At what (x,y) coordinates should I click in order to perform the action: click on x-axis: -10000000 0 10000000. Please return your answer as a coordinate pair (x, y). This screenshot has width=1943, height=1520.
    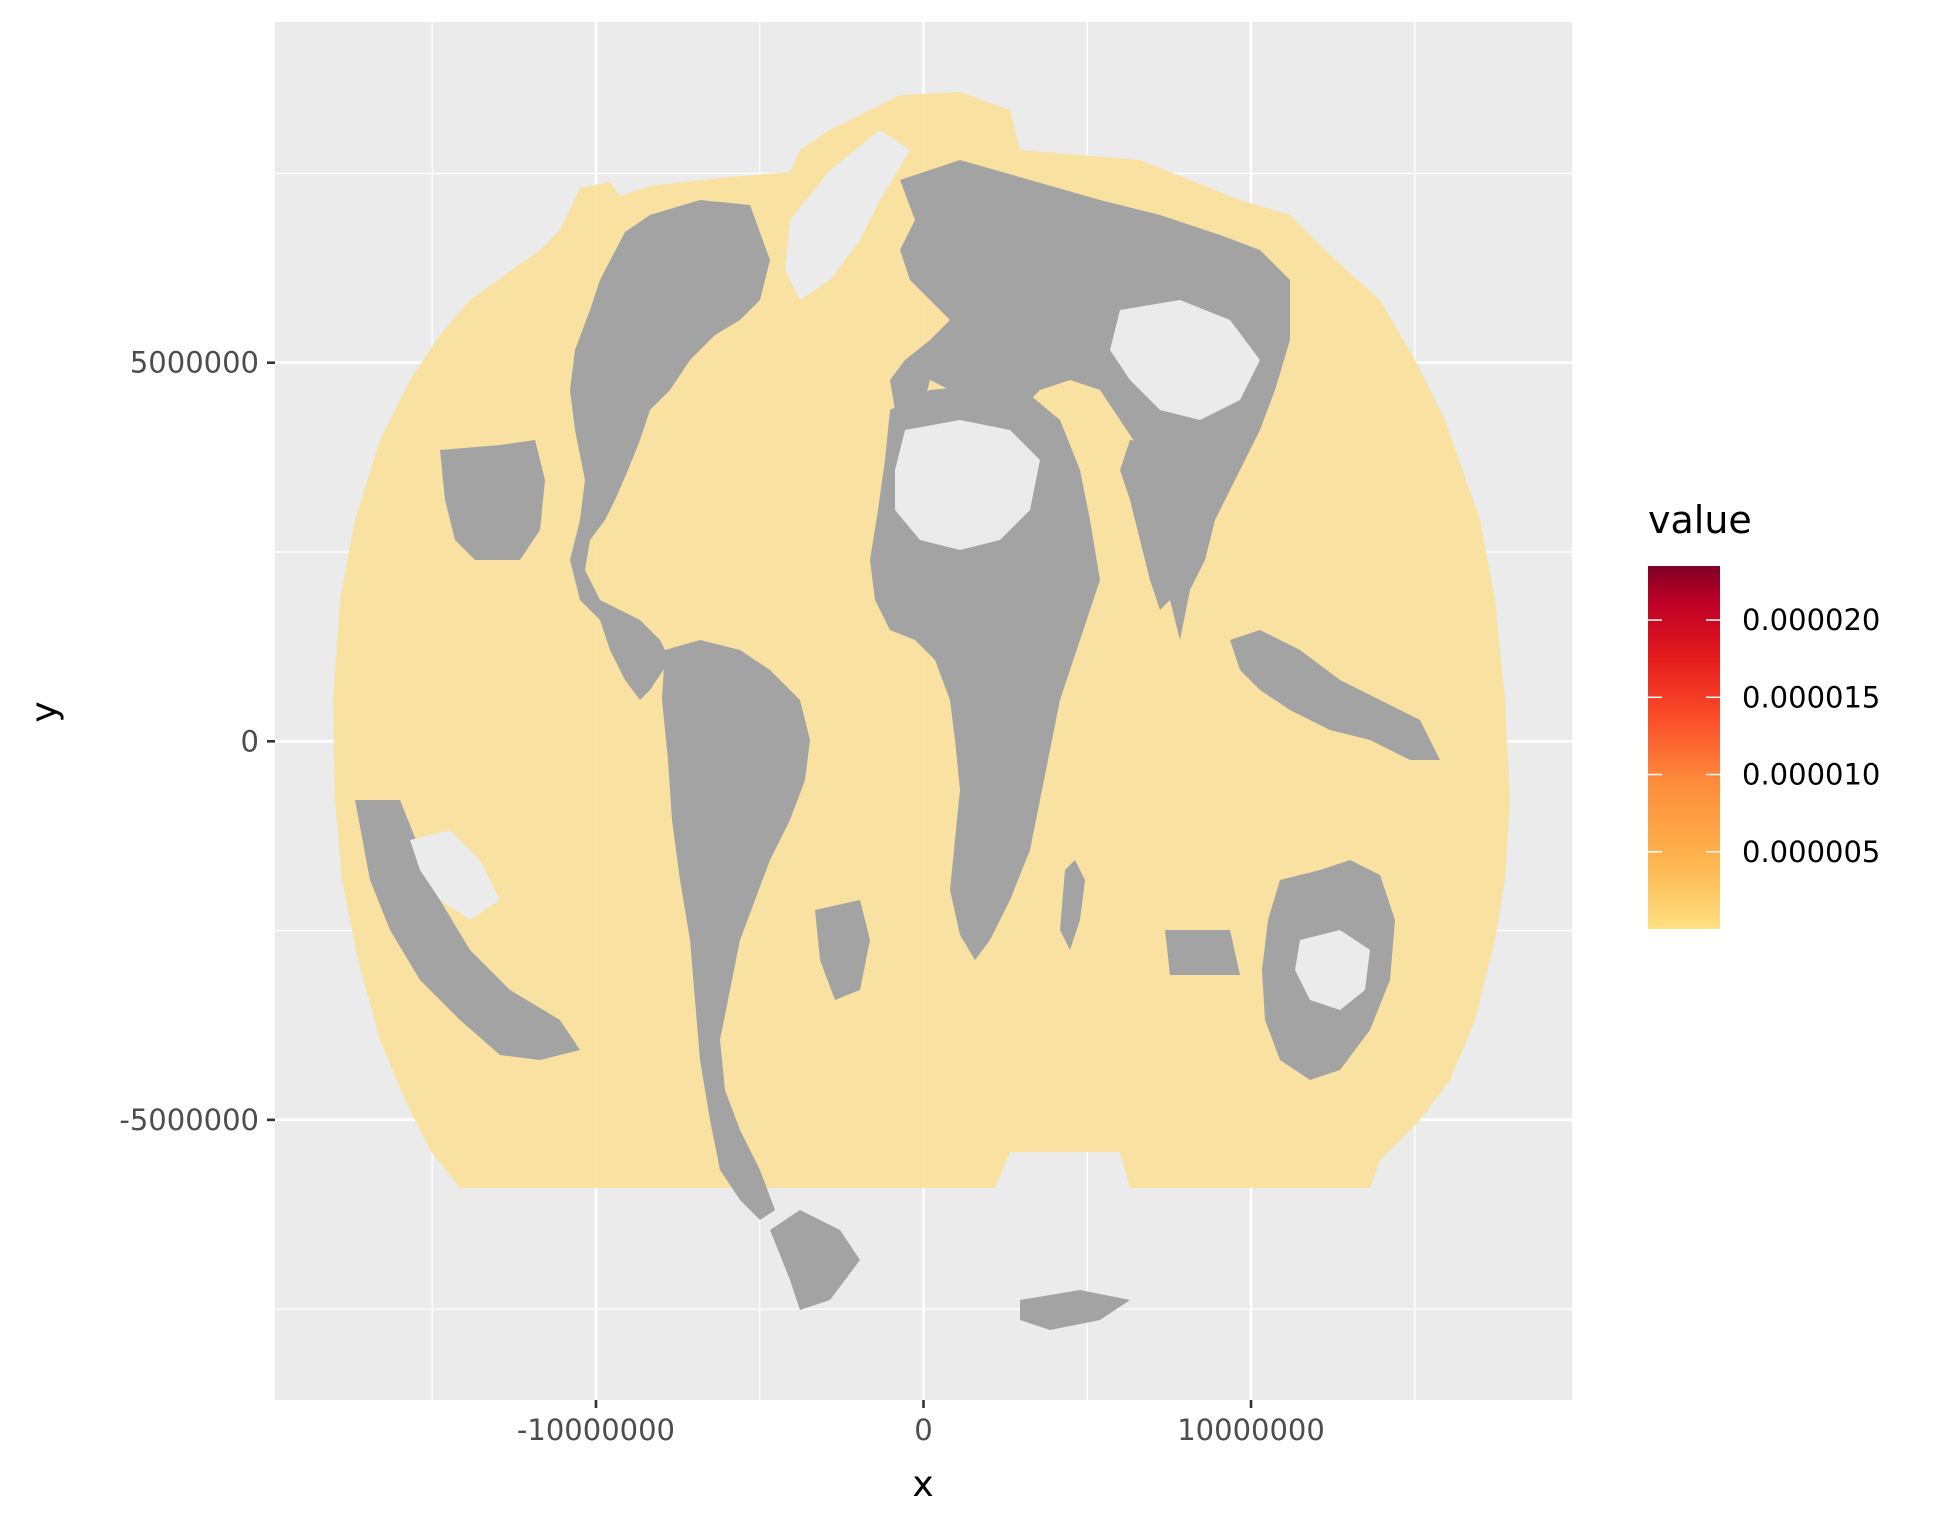
    Looking at the image, I should click on (921, 1423).